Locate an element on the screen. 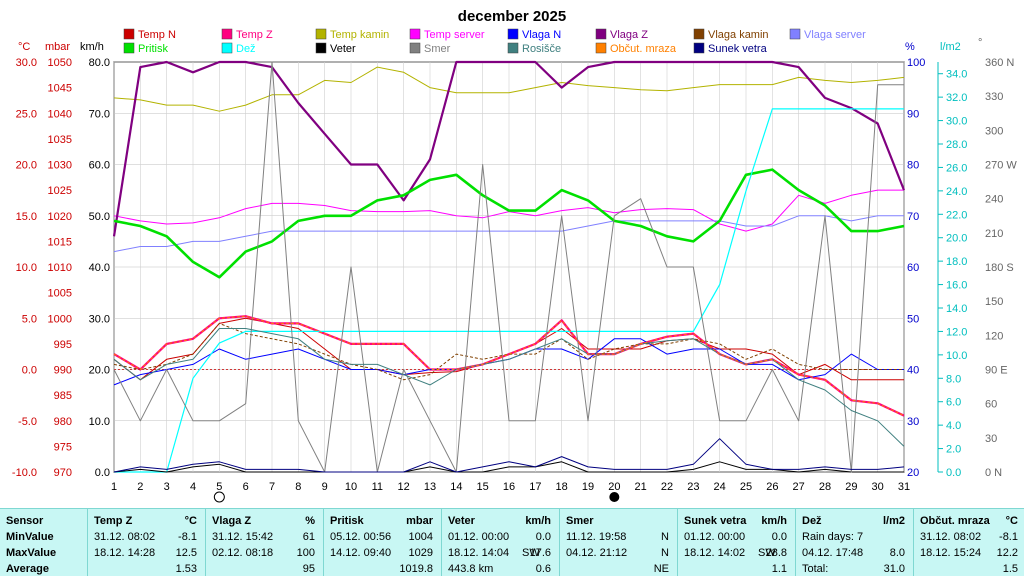 The height and width of the screenshot is (577, 1024). temp-z-min-val: -8.1 is located at coordinates (187, 537).